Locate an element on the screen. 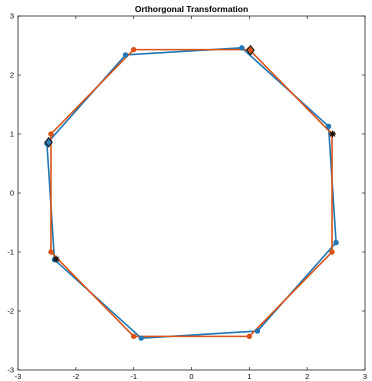  y-tick-label: -1 is located at coordinates (10, 252).